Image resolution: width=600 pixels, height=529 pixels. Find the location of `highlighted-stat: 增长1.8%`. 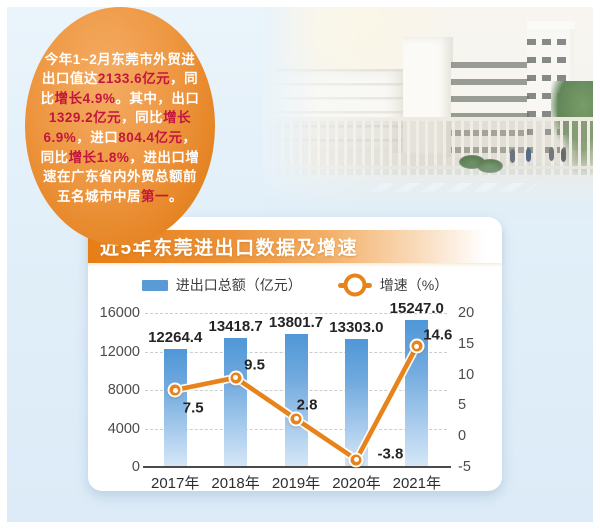

highlighted-stat: 增长1.8% is located at coordinates (99, 157).